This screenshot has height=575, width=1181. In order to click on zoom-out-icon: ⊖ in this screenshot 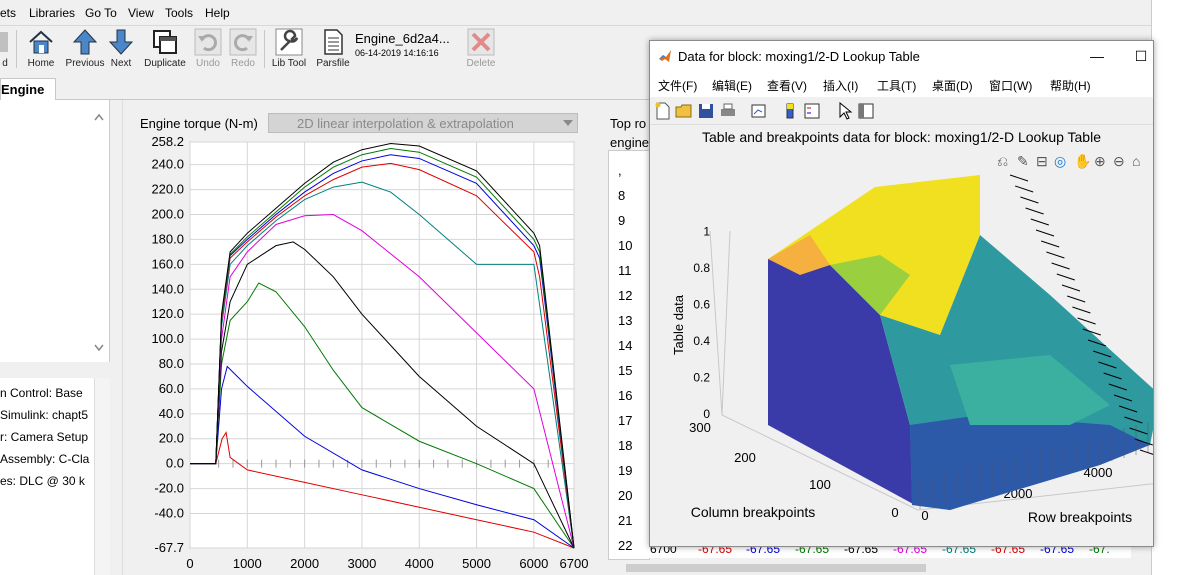, I will do `click(1119, 161)`.